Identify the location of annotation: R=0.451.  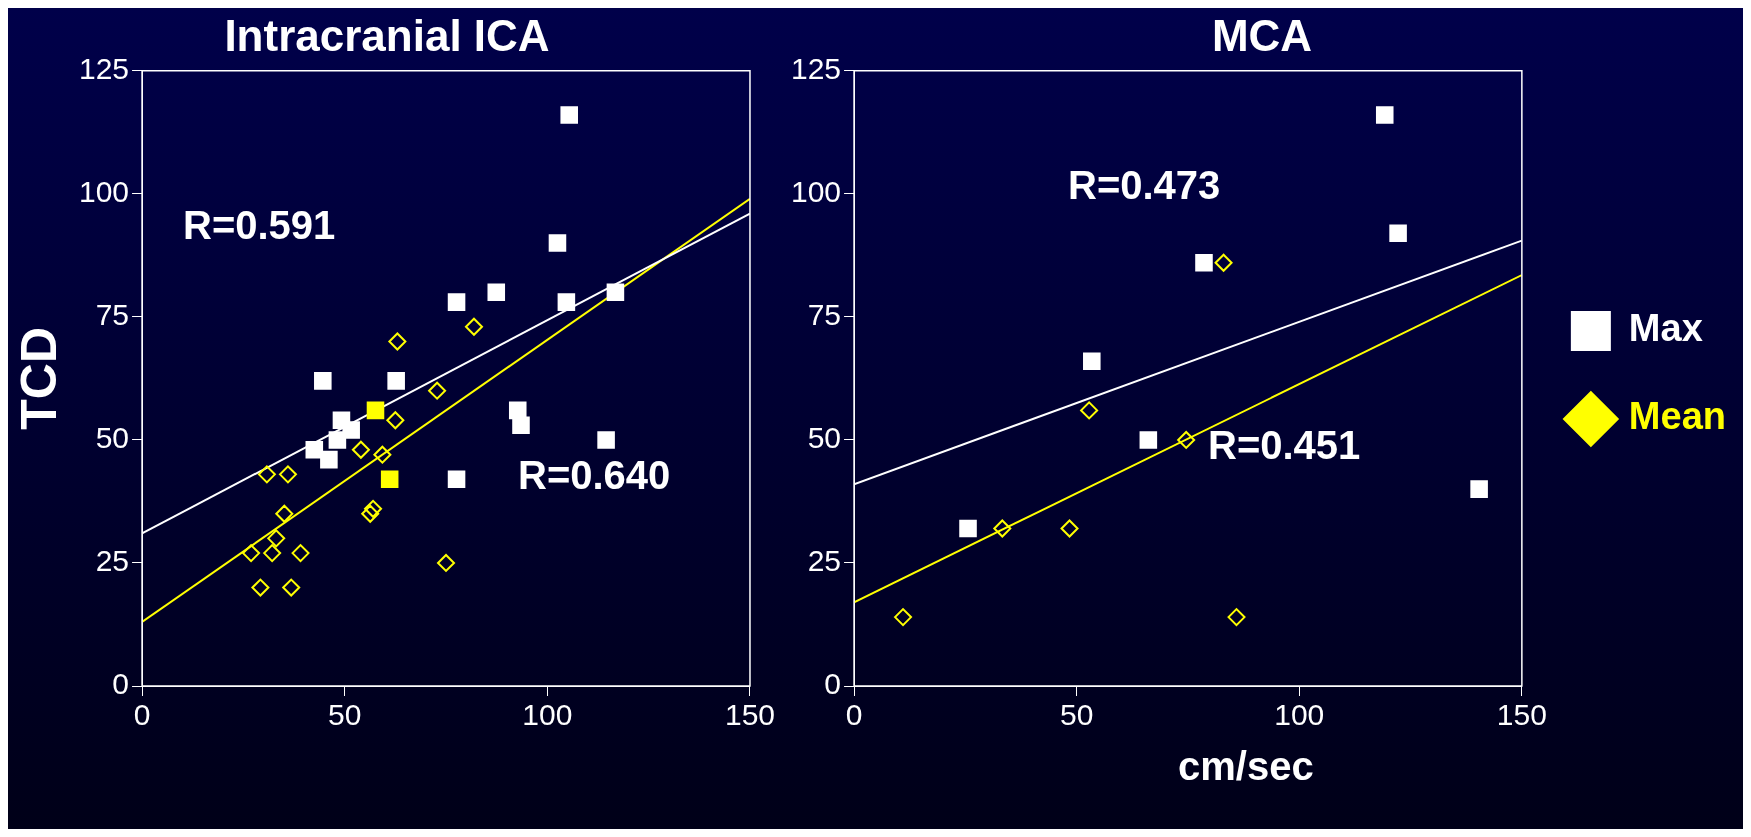
(1284, 445).